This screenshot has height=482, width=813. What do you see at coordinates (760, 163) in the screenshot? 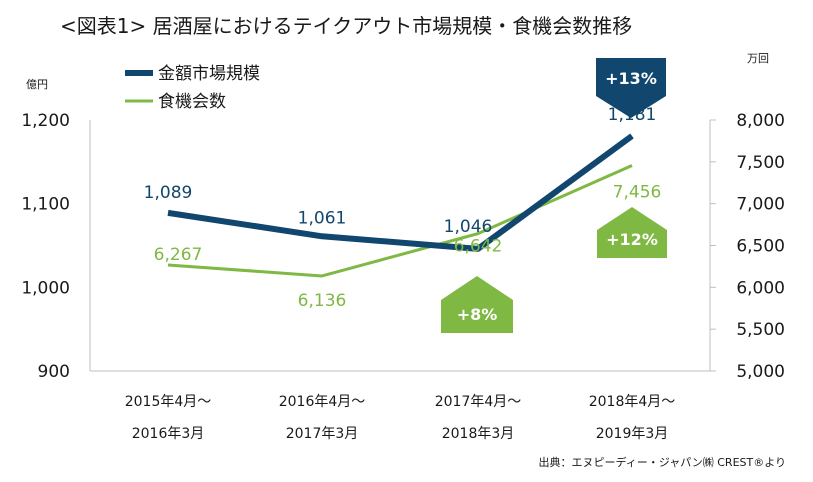
I see `right-tick-label: 7,500` at bounding box center [760, 163].